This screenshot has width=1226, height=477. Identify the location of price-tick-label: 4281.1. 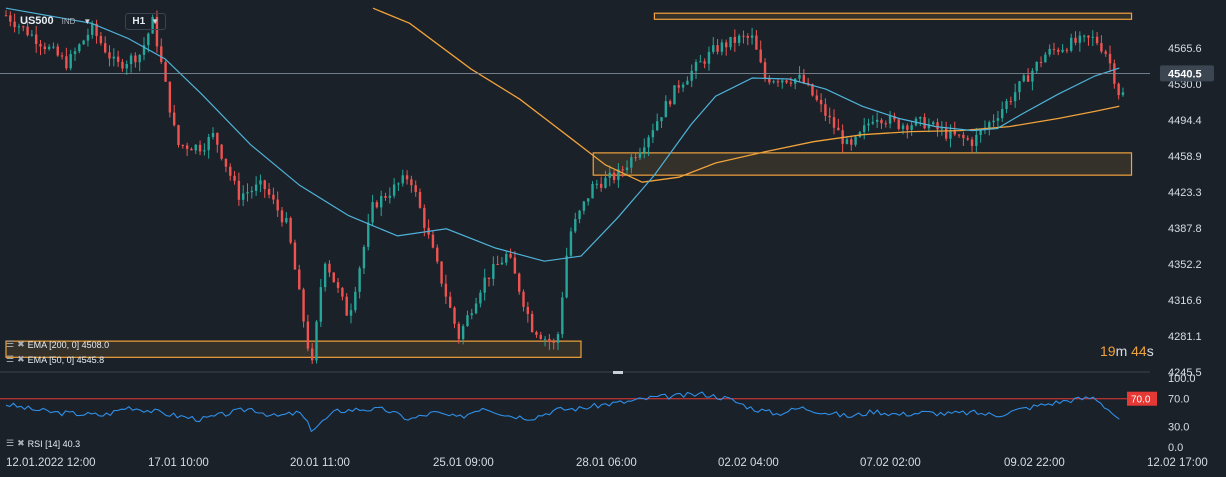
(1185, 337).